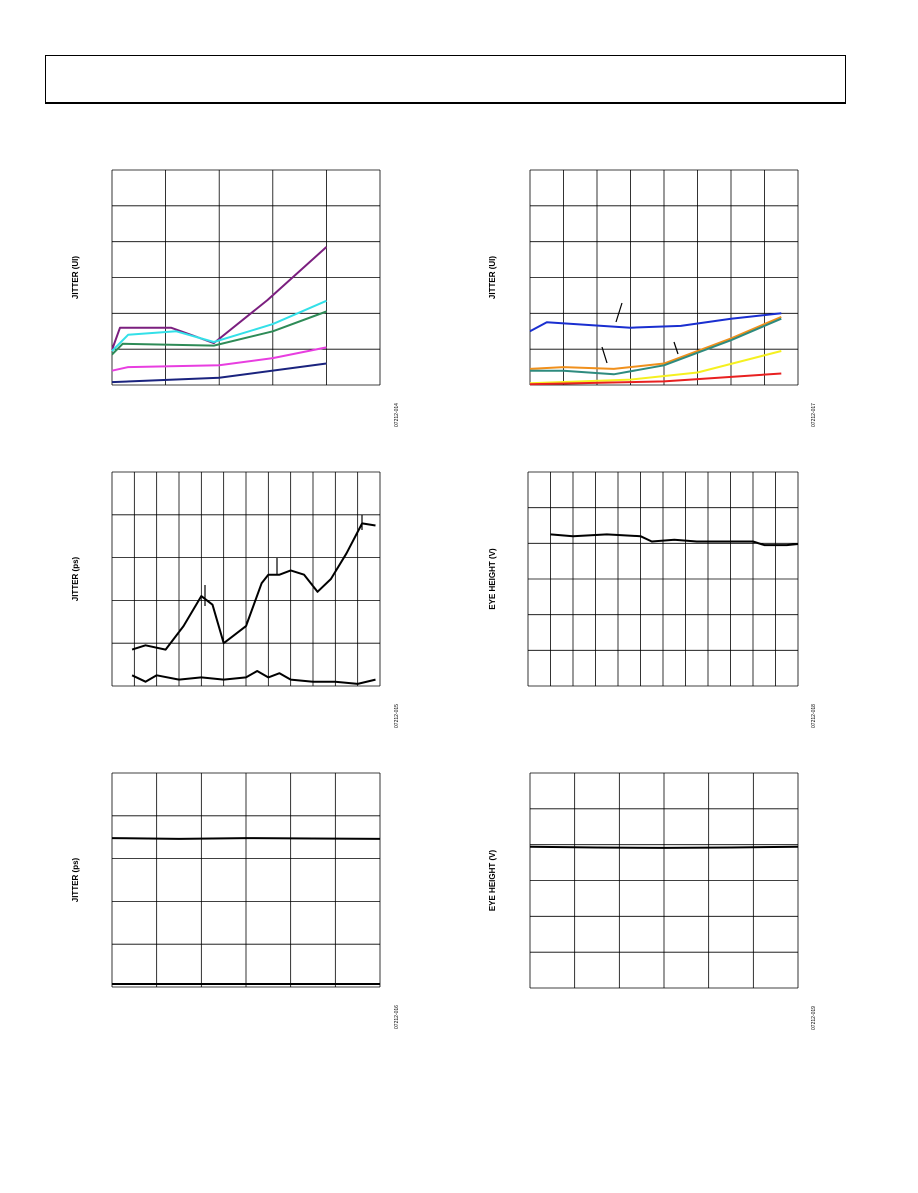 This screenshot has height=1193, width=918. What do you see at coordinates (814, 716) in the screenshot?
I see `figure-id: 07212-018` at bounding box center [814, 716].